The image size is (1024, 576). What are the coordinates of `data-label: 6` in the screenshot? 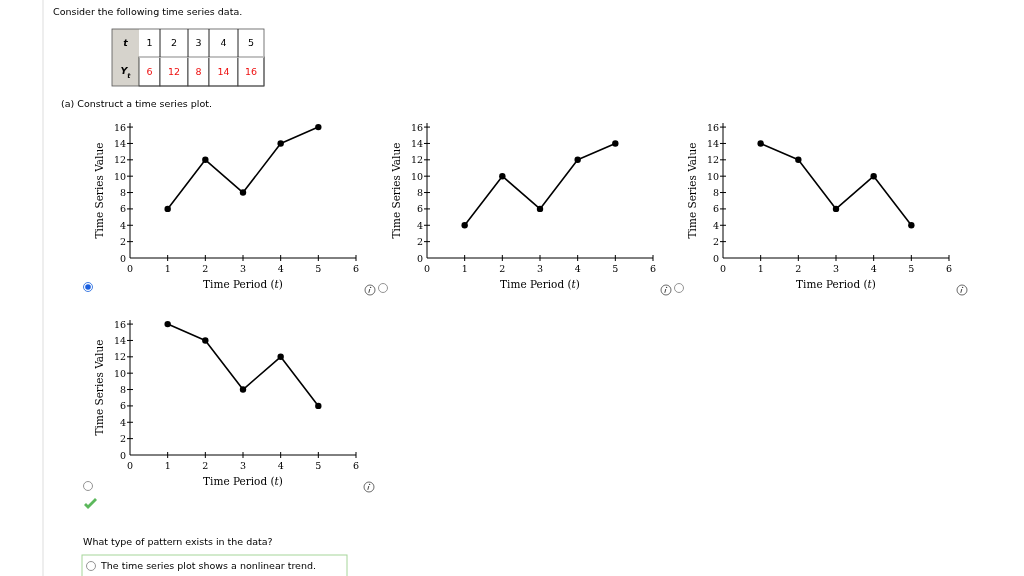 It's located at (149, 71).